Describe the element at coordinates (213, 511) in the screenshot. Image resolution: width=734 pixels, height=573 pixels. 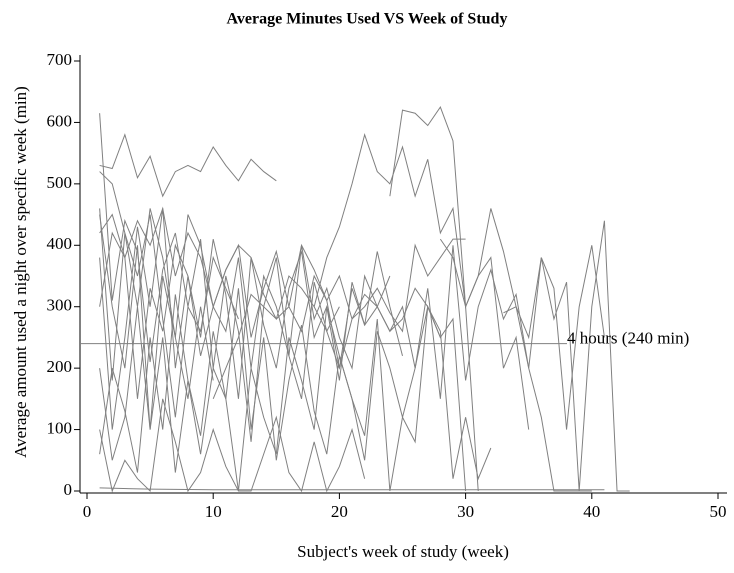
I see `x-tick-label: 10` at that location.